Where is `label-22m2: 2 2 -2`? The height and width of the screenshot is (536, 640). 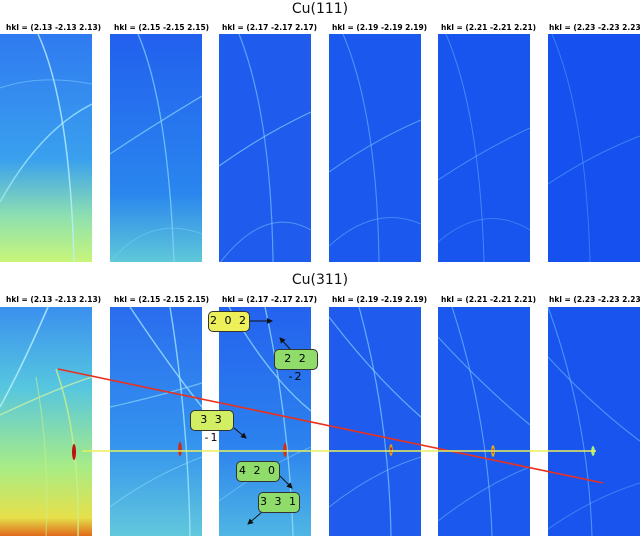 label-22m2: 2 2 -2 is located at coordinates (296, 366).